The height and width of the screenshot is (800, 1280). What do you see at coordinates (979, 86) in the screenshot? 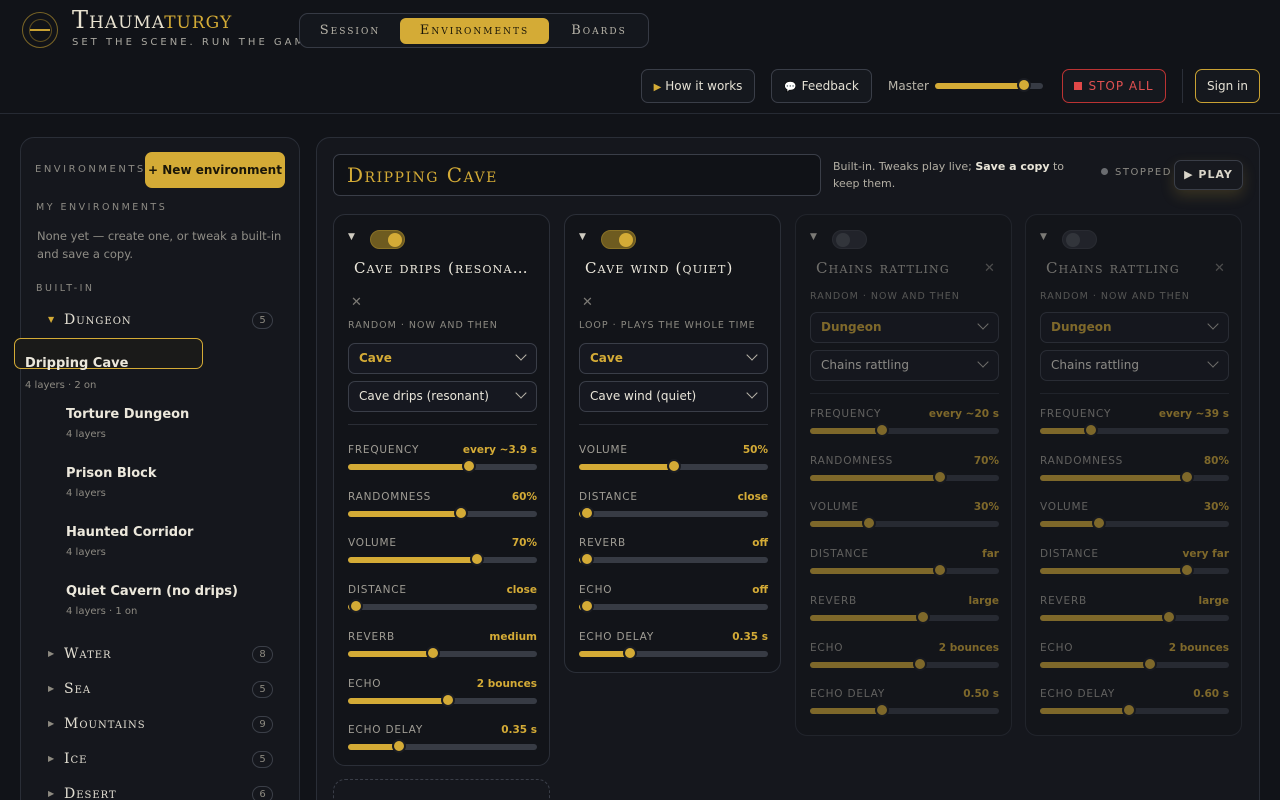
I see `master-volume-fill` at bounding box center [979, 86].